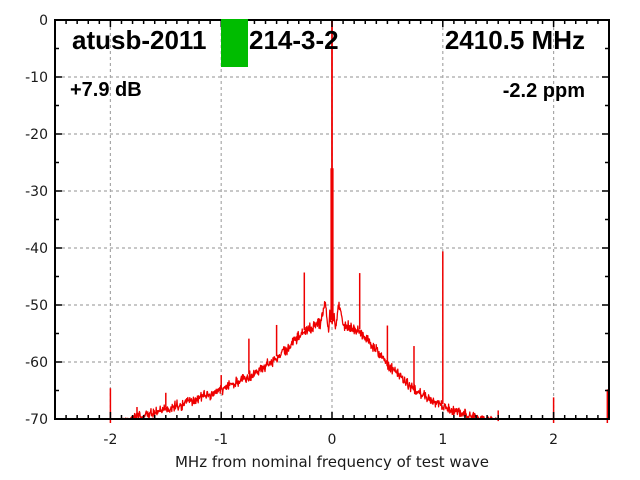 This screenshot has width=640, height=480. I want to click on y-tick-label: 0, so click(43, 21).